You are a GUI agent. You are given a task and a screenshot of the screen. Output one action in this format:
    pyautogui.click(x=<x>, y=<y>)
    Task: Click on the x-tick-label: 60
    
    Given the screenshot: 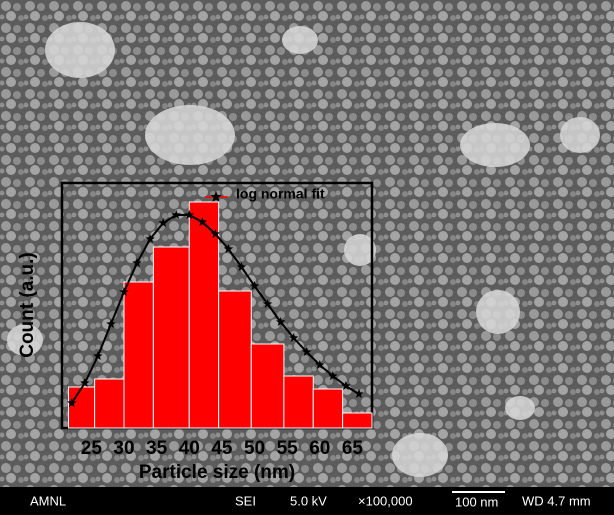 What is the action you would take?
    pyautogui.click(x=319, y=448)
    